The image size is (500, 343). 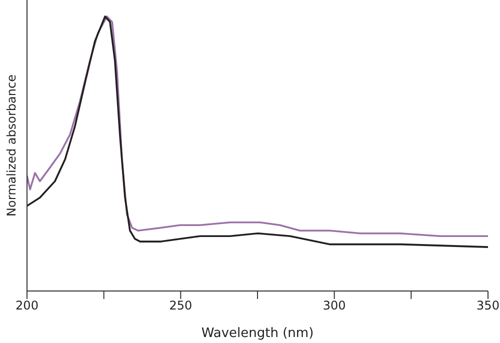 I want to click on x-tick-label: 300, so click(x=334, y=305).